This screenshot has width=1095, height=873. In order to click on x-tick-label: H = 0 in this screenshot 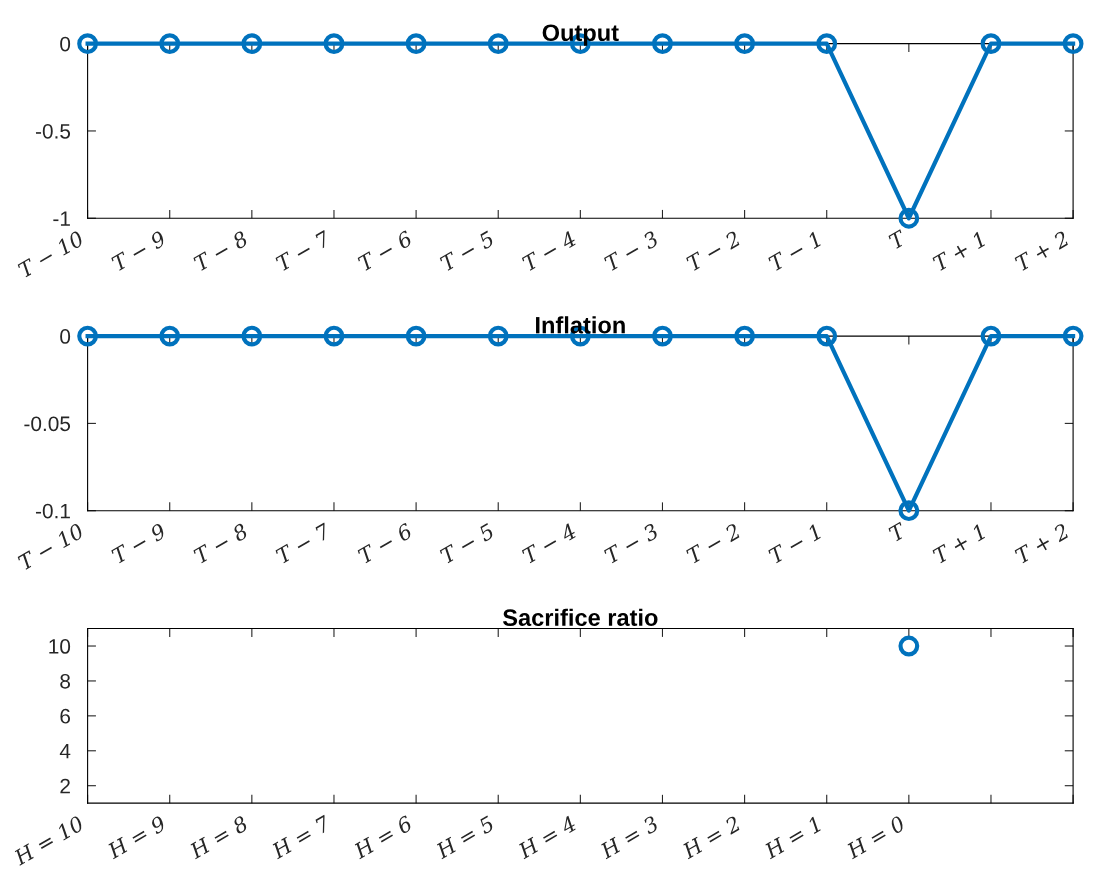, I will do `click(875, 837)`.